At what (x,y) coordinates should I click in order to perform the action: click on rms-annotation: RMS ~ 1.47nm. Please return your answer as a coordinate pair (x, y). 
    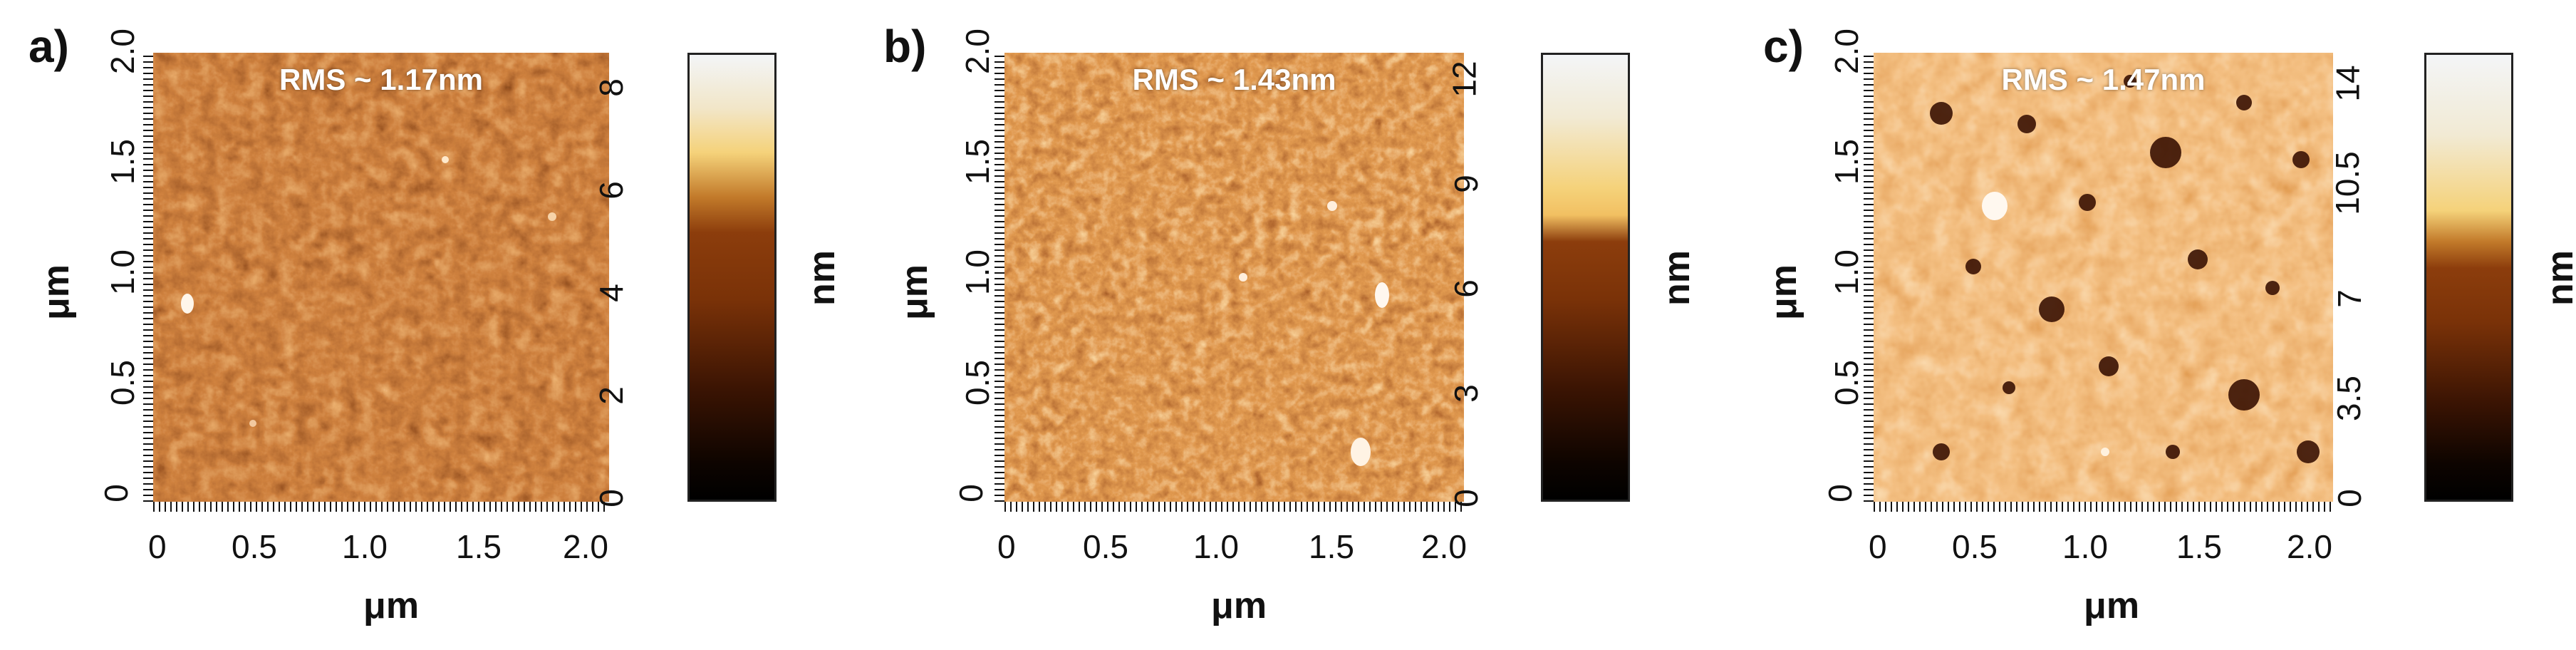
    Looking at the image, I should click on (2103, 79).